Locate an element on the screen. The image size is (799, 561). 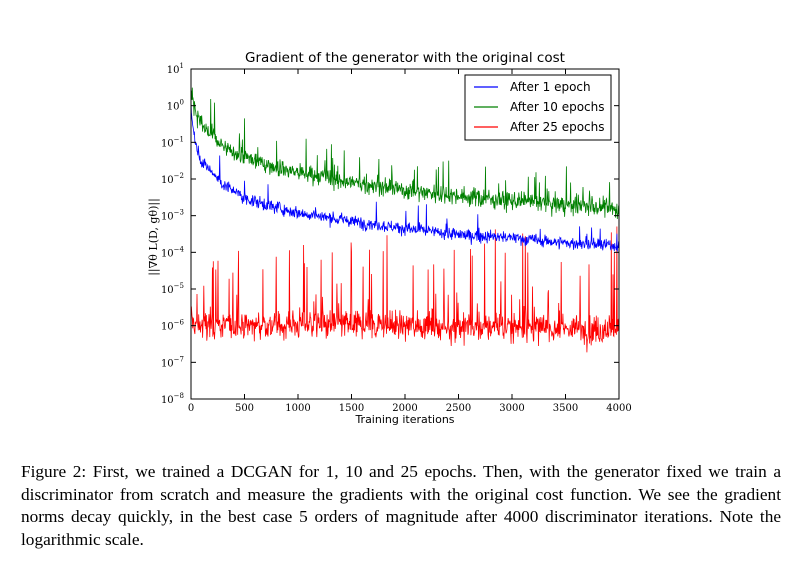
x-tick-label: 1500 is located at coordinates (351, 408).